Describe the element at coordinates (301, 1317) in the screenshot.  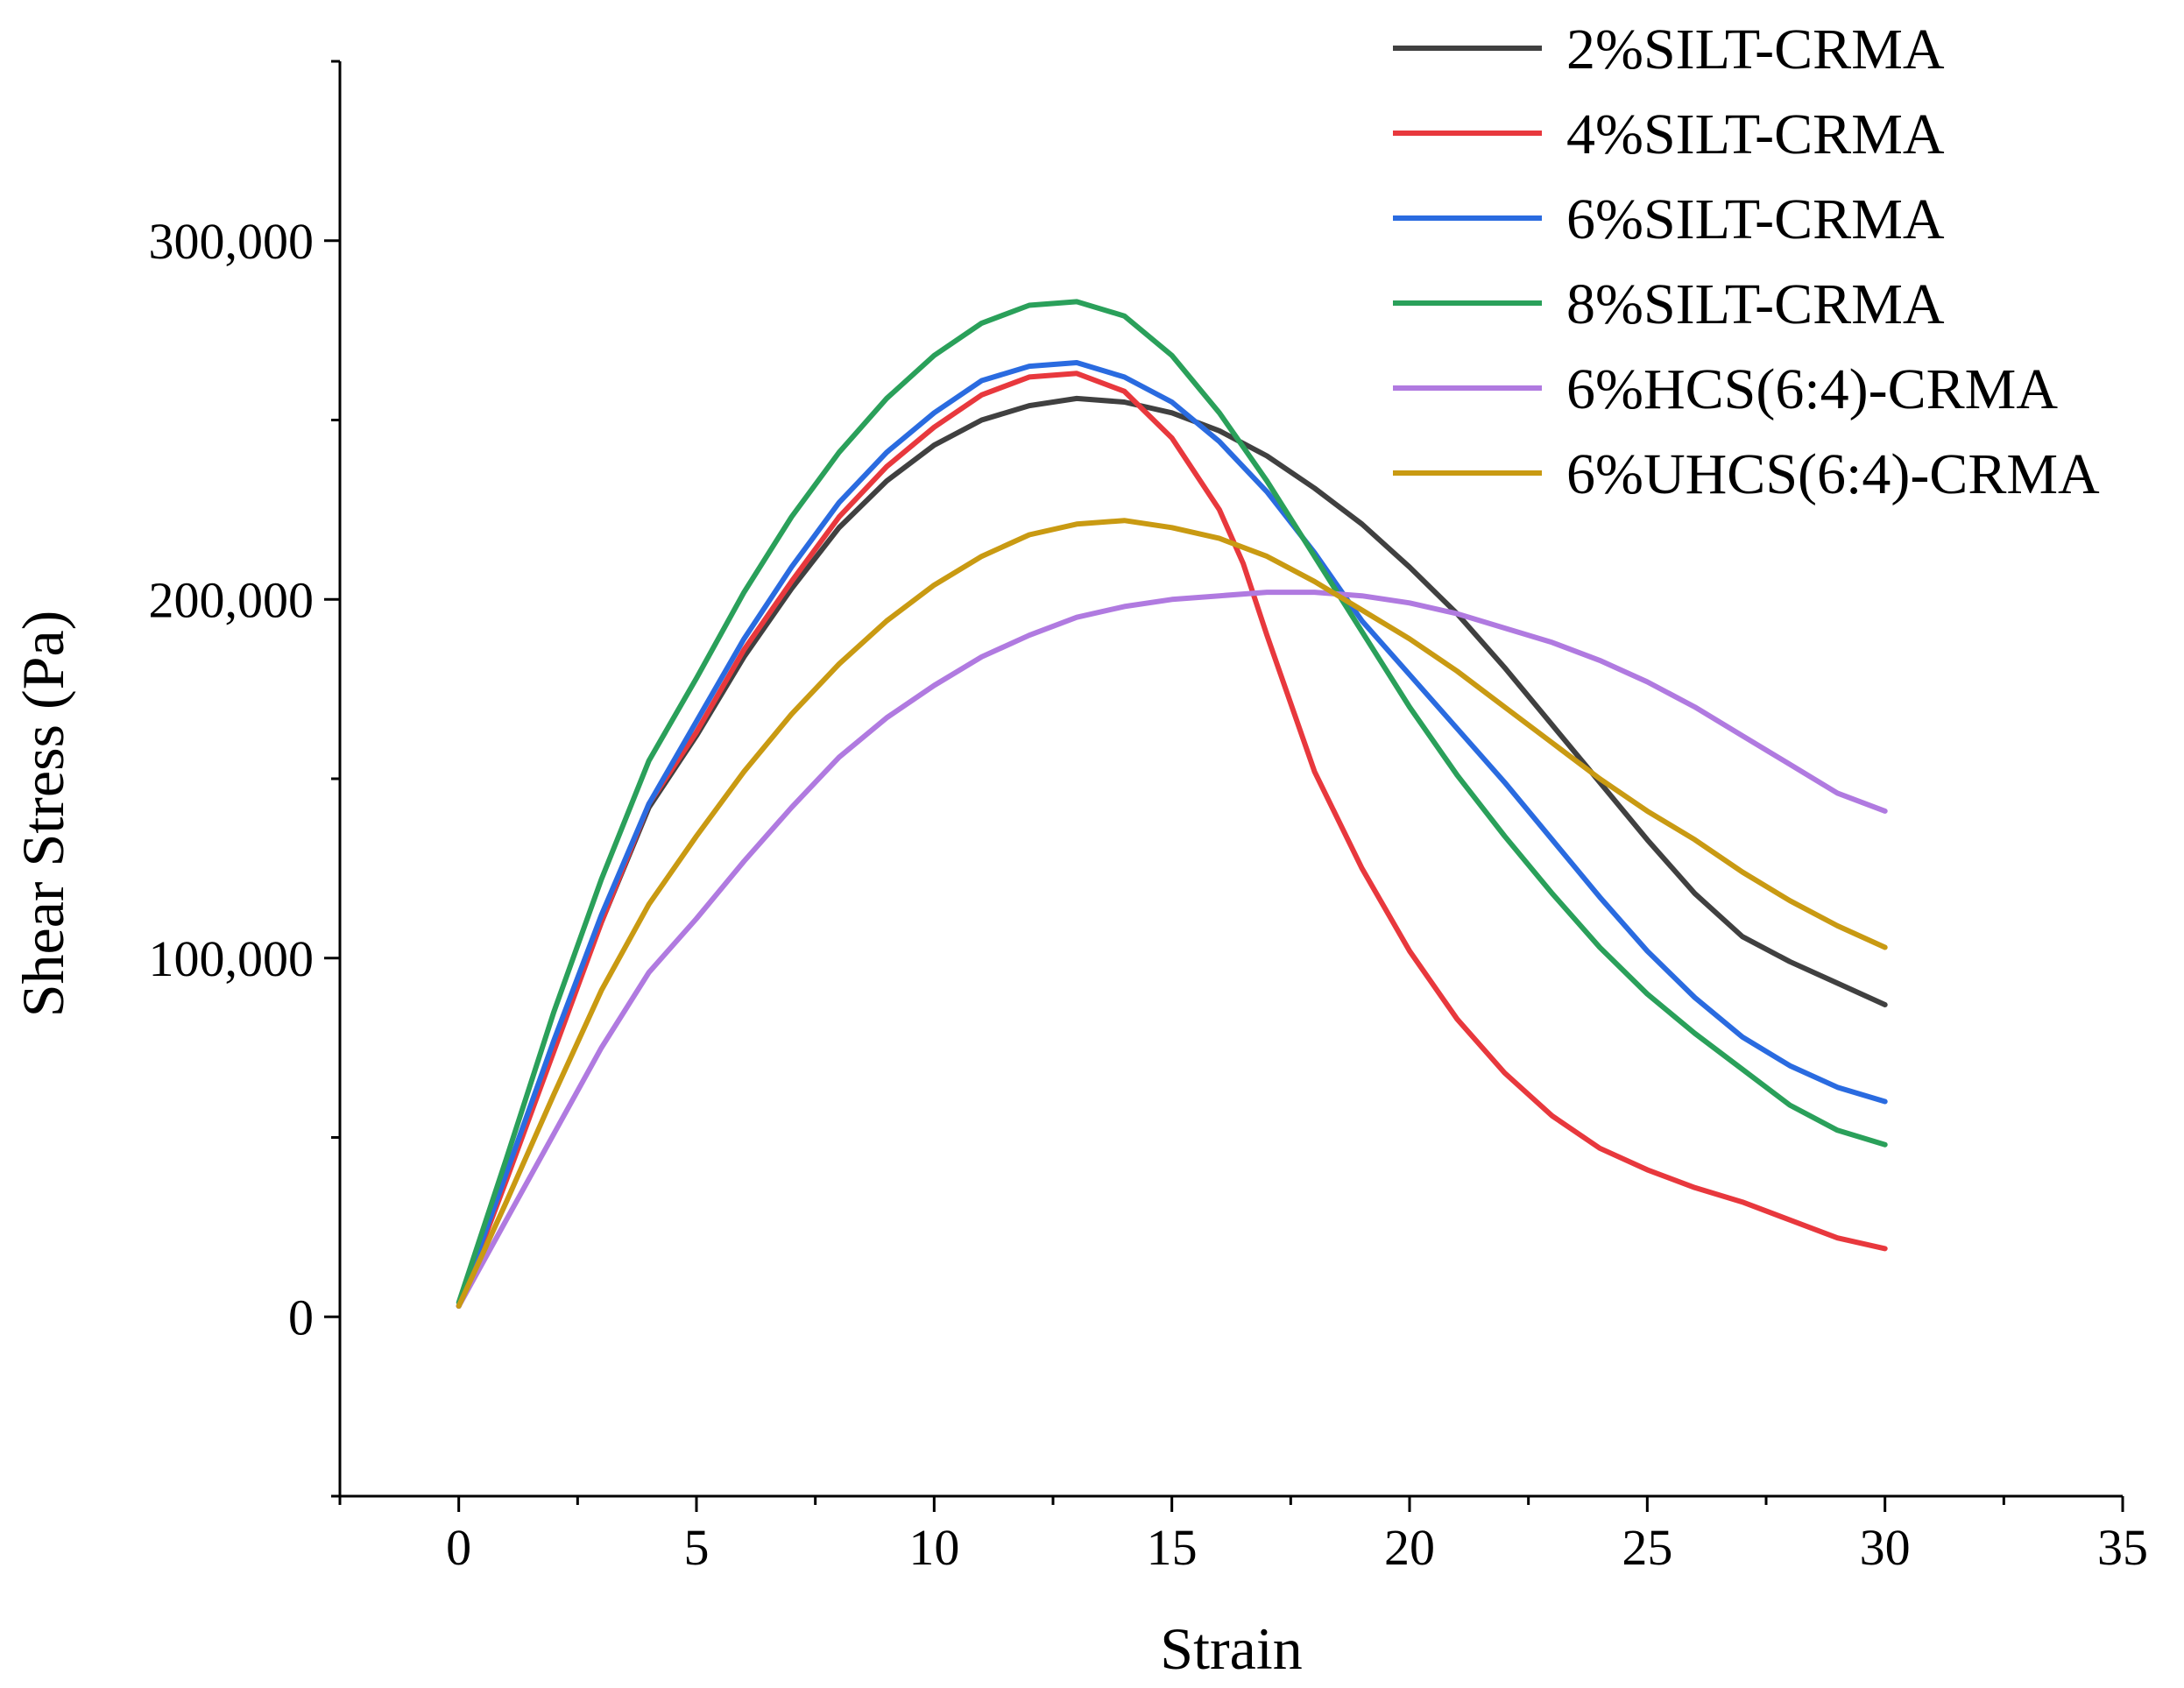
I see `y-tick-label: 0` at that location.